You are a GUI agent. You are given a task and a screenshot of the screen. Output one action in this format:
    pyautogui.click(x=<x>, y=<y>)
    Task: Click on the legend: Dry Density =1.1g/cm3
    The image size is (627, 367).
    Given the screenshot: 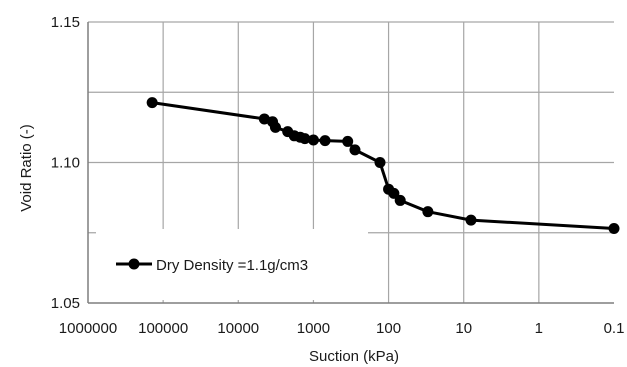 What is the action you would take?
    pyautogui.click(x=232, y=264)
    